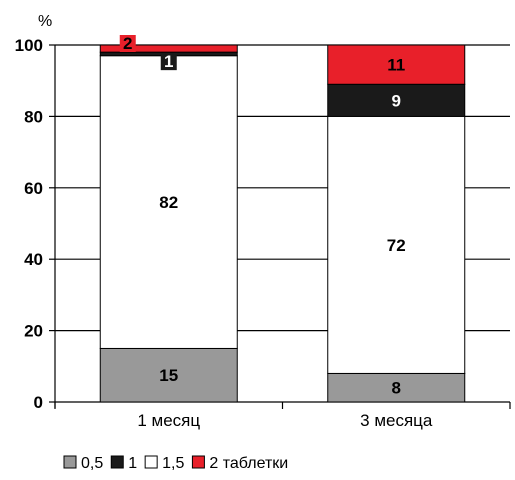  Describe the element at coordinates (38, 402) in the screenshot. I see `y-tick-label: 0` at that location.